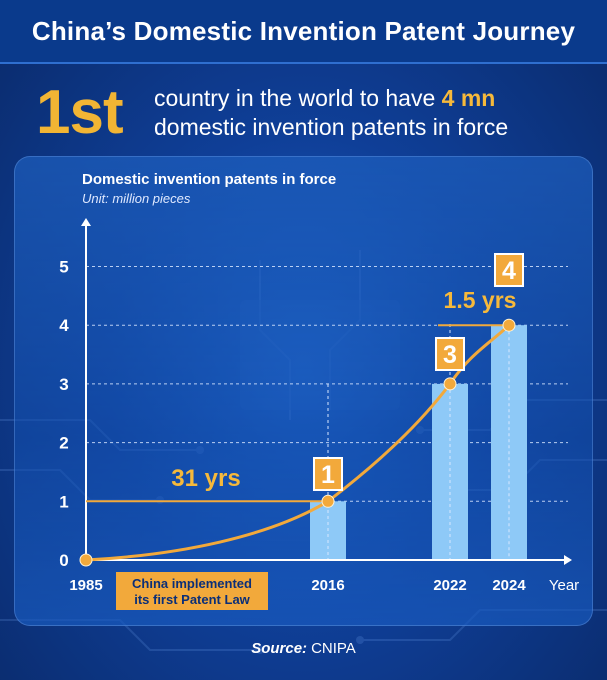  Describe the element at coordinates (205, 478) in the screenshot. I see `annotation-31-yrs: 31 yrs` at that location.